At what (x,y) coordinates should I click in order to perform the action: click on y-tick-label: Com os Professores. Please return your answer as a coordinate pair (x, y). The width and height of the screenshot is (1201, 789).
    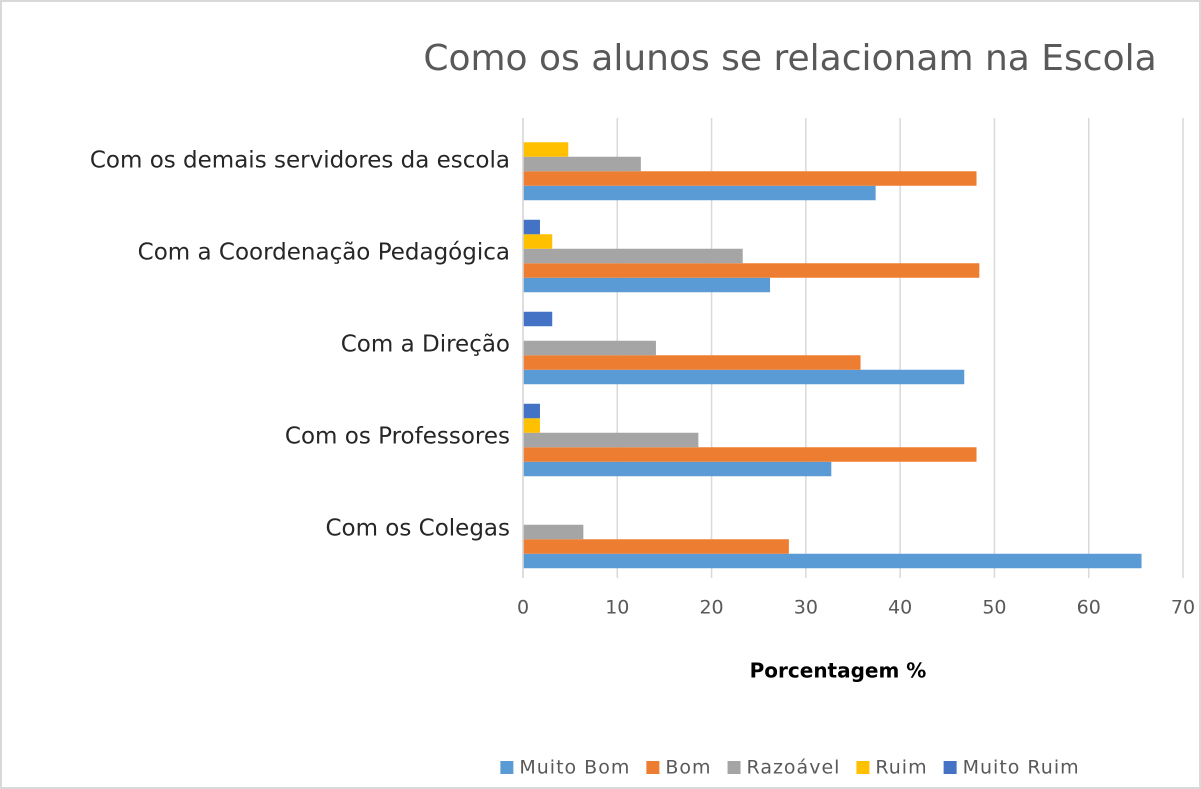
    Looking at the image, I should click on (397, 437).